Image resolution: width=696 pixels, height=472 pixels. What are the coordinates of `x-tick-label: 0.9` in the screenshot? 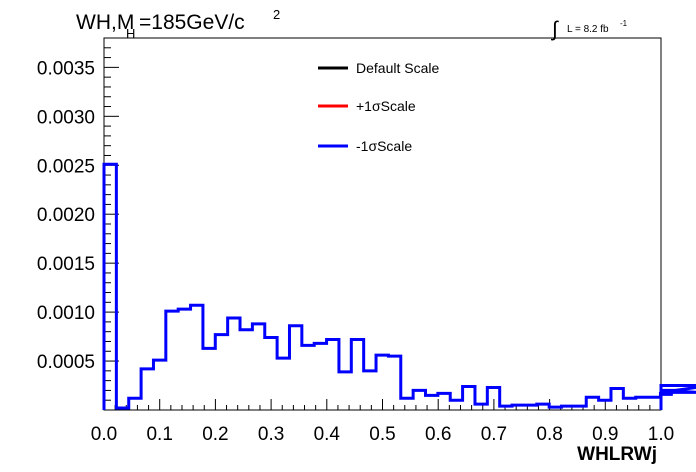 It's located at (605, 434).